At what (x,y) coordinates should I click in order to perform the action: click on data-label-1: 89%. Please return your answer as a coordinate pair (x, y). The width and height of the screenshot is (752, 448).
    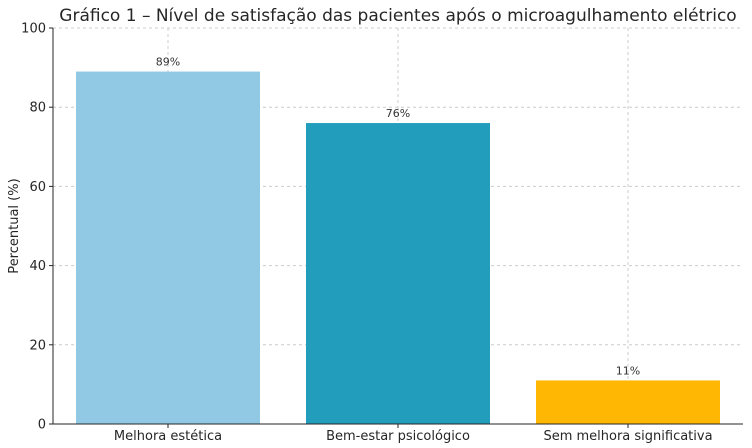
    Looking at the image, I should click on (168, 62).